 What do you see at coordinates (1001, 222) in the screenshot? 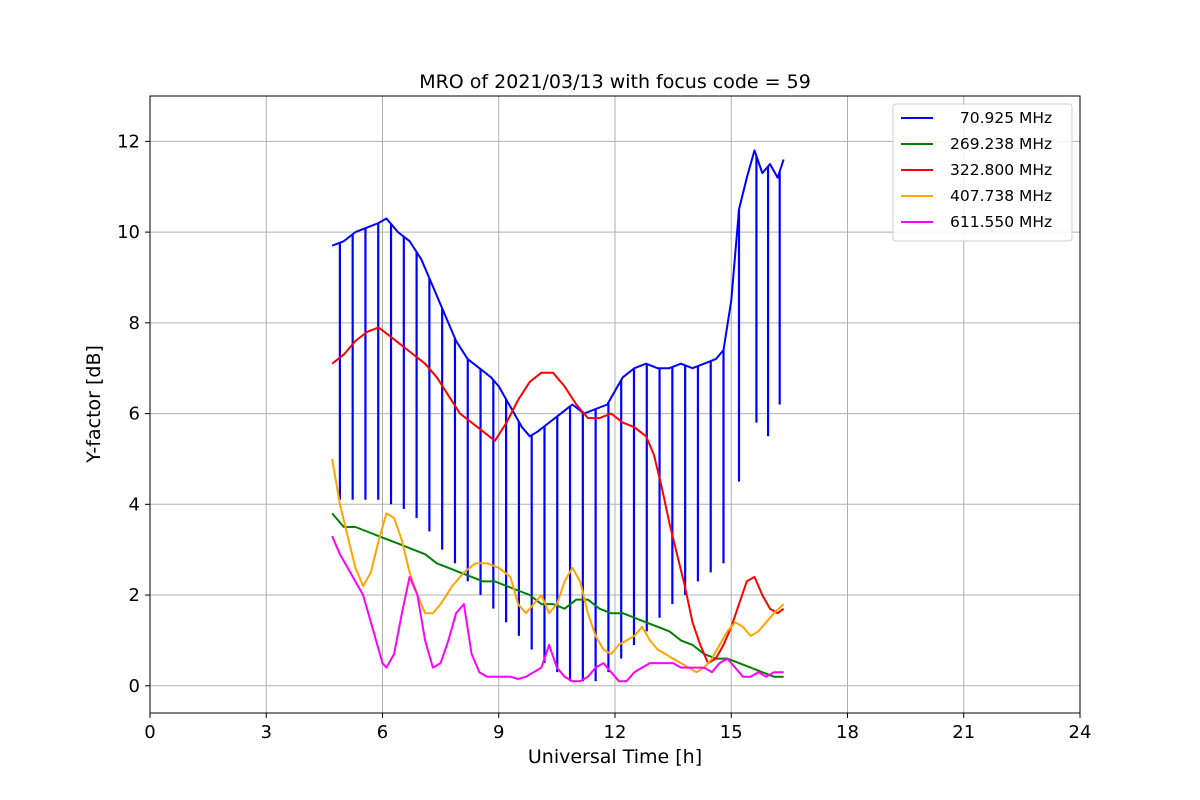
I see `legend-label: 611.550 MHz` at bounding box center [1001, 222].